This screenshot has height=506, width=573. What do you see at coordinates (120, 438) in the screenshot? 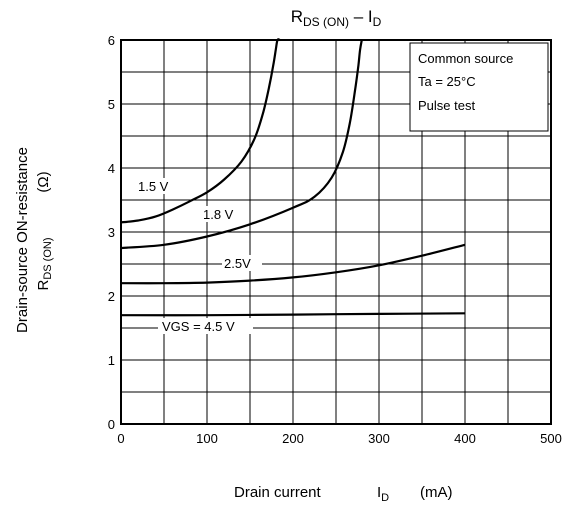
I see `x-tick-label: 0` at bounding box center [120, 438].